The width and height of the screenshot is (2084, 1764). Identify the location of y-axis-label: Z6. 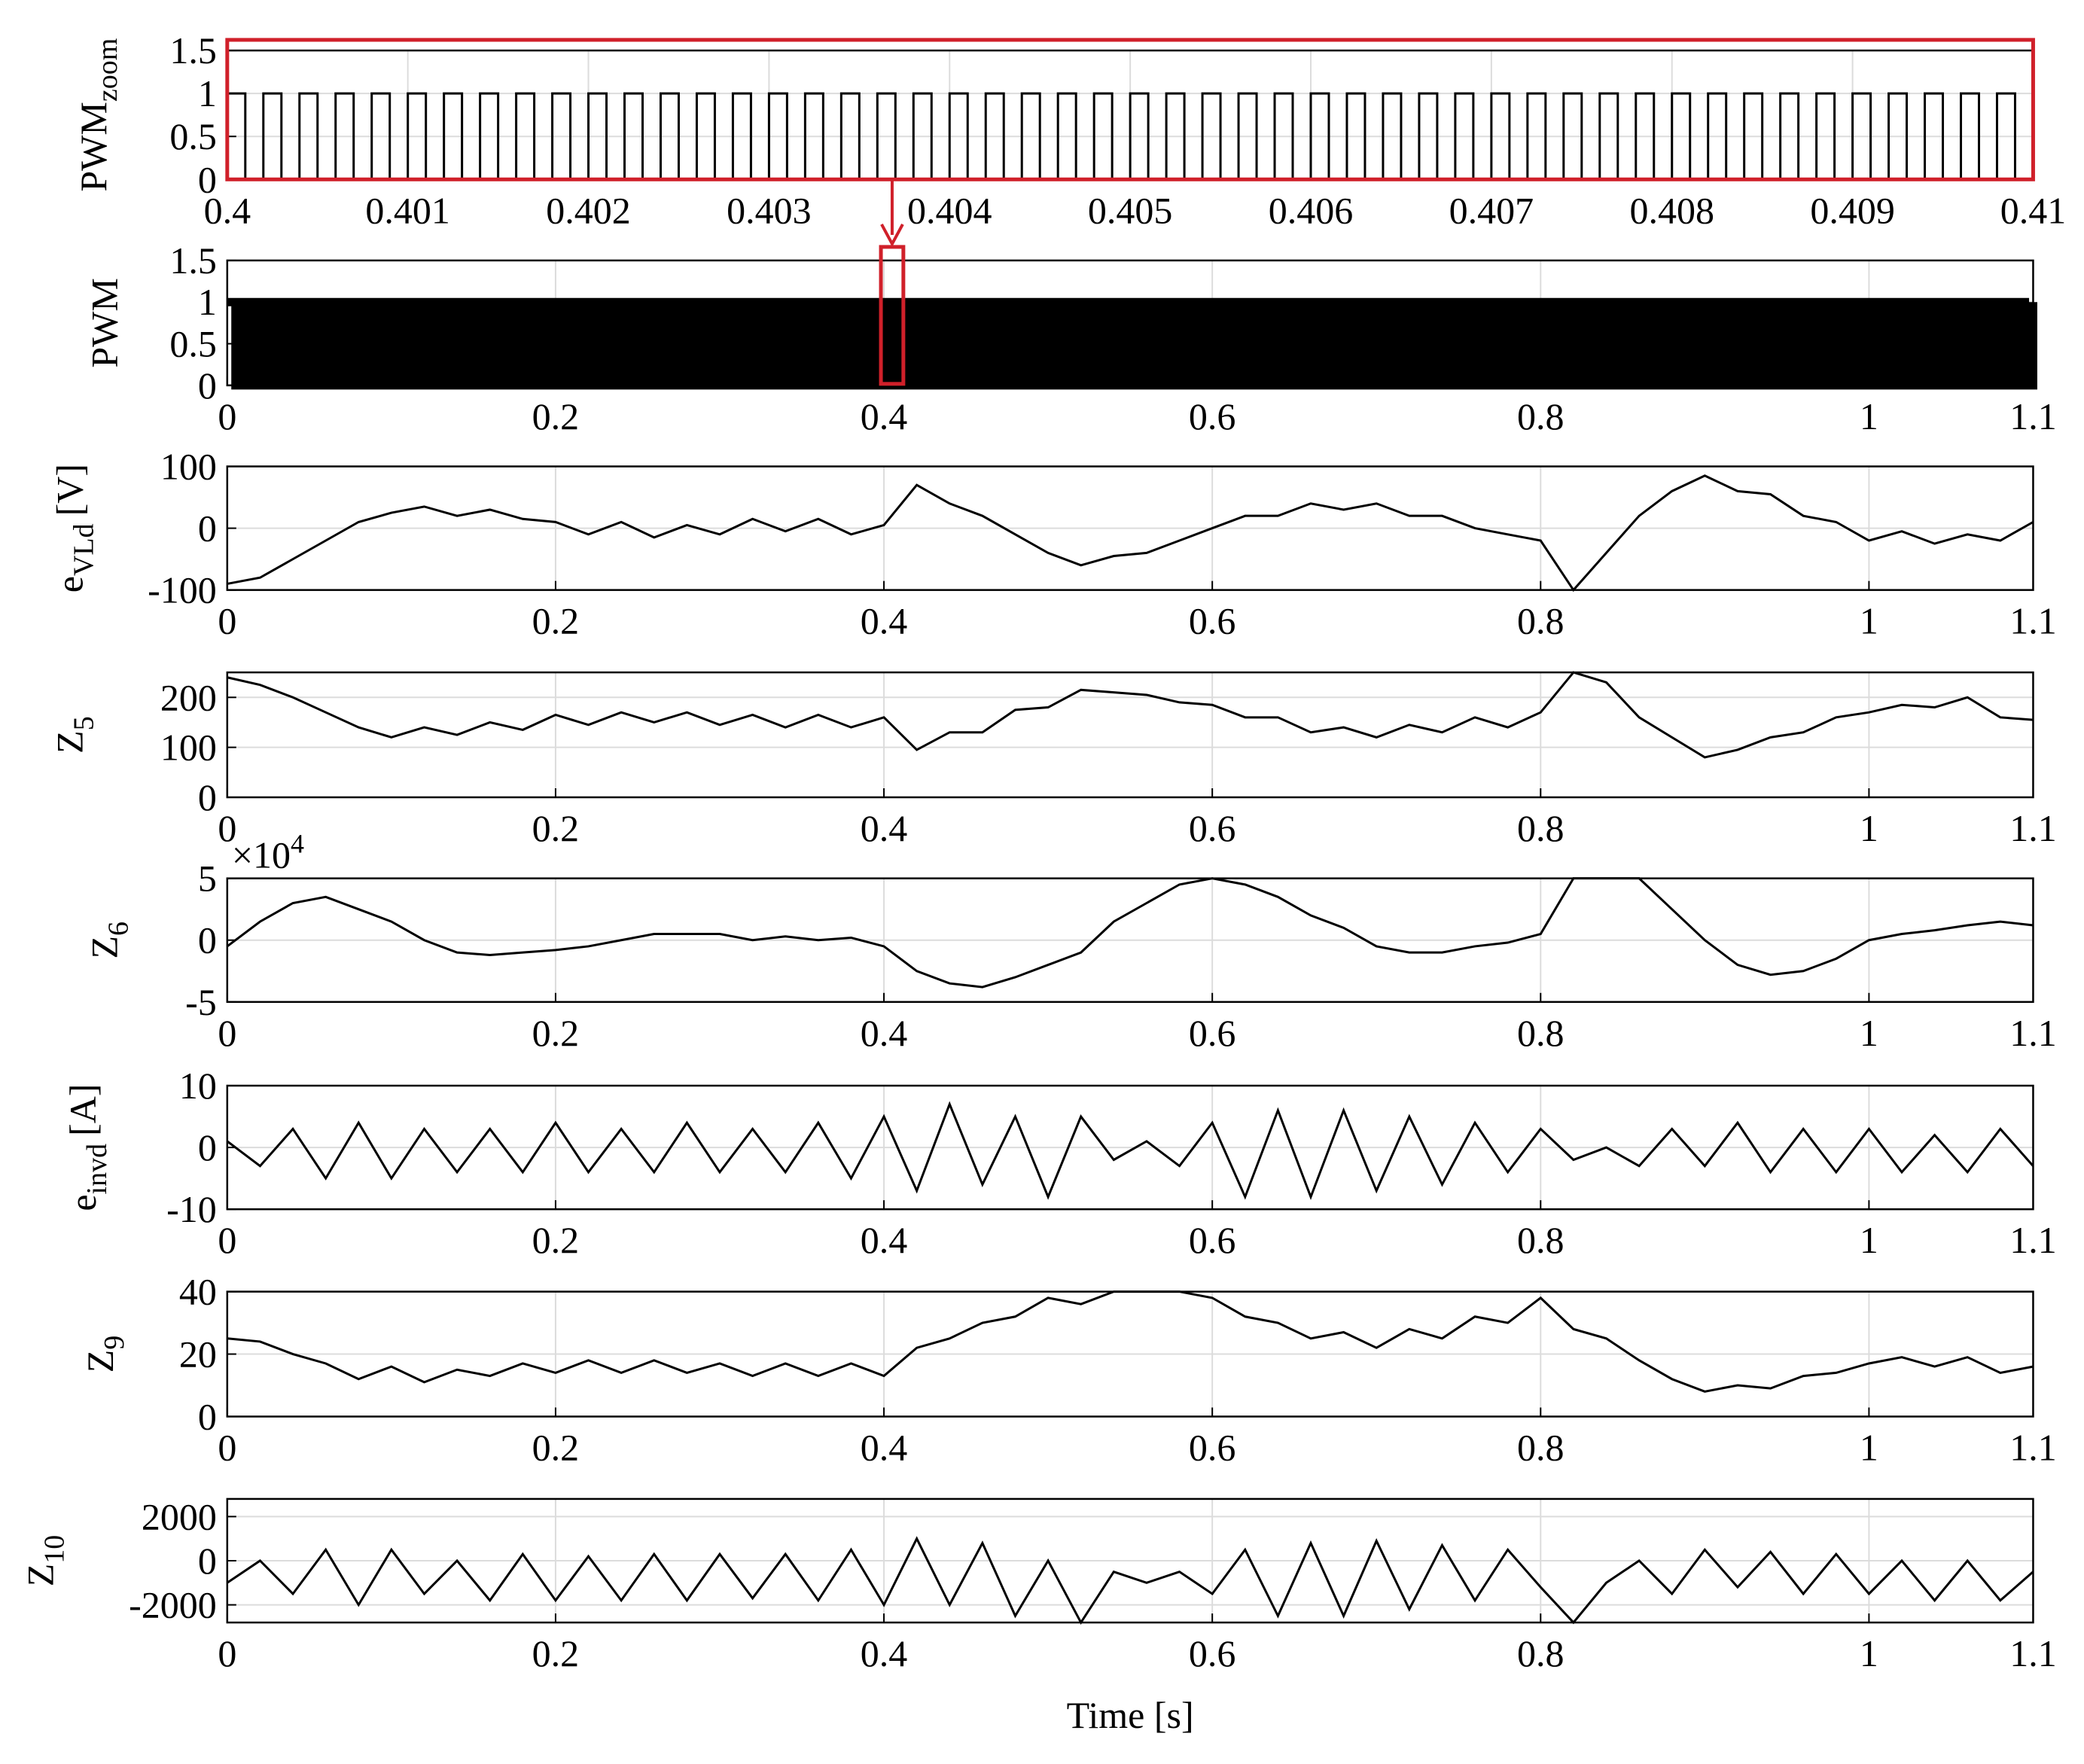
(108, 940).